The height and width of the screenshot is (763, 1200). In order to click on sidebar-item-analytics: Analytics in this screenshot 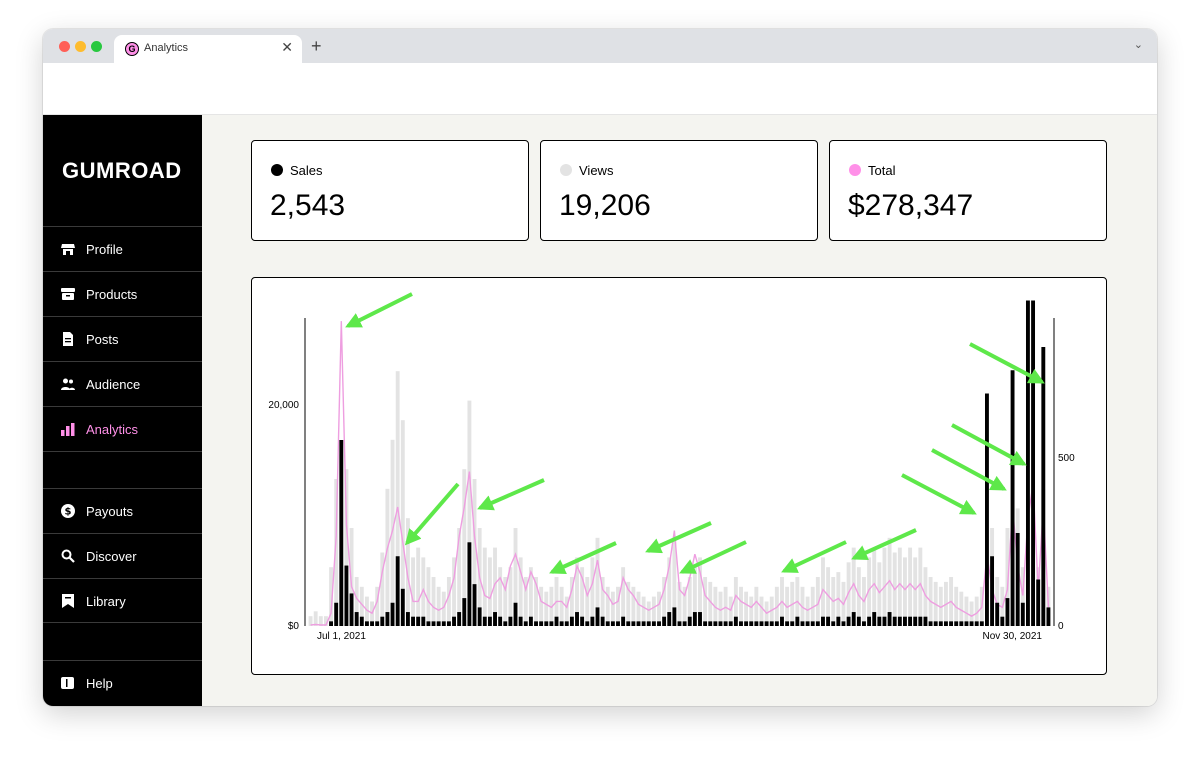, I will do `click(122, 428)`.